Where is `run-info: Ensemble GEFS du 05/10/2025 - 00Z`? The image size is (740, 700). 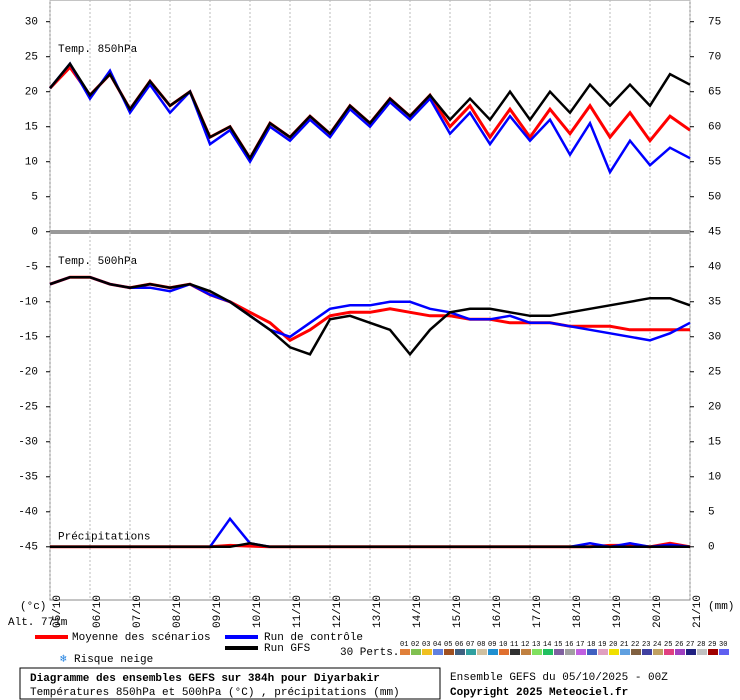
run-info: Ensemble GEFS du 05/10/2025 - 00Z is located at coordinates (559, 678).